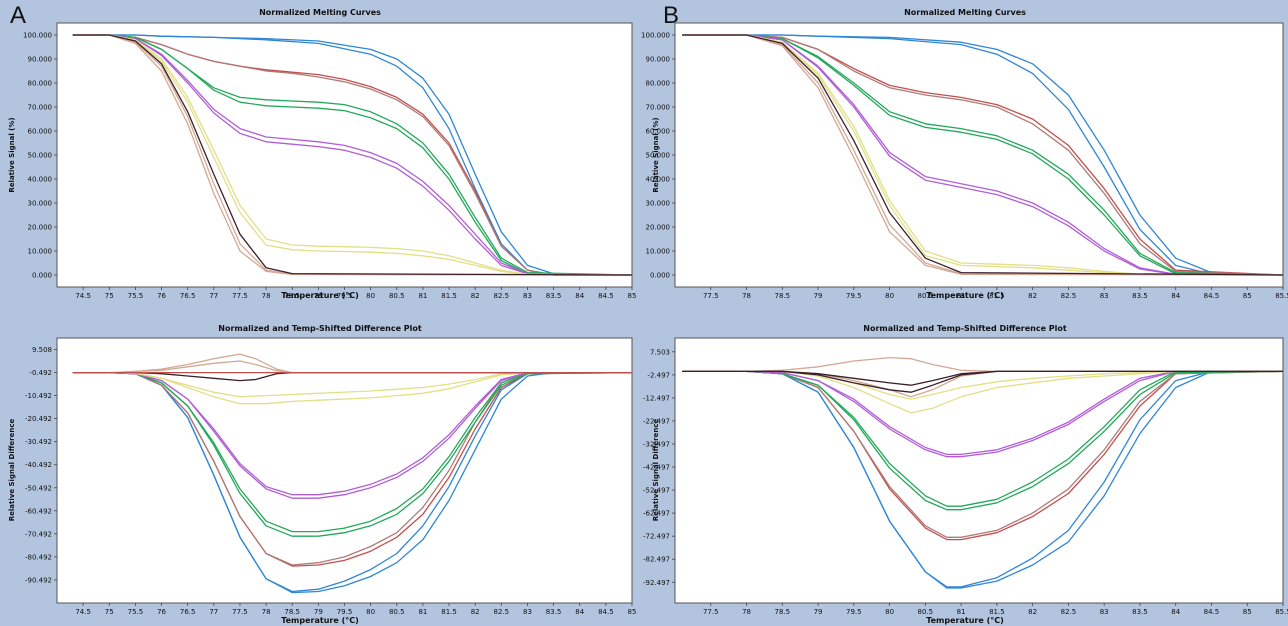 Image resolution: width=1288 pixels, height=626 pixels. Describe the element at coordinates (42, 350) in the screenshot. I see `y-tick-label: 9.508` at that location.